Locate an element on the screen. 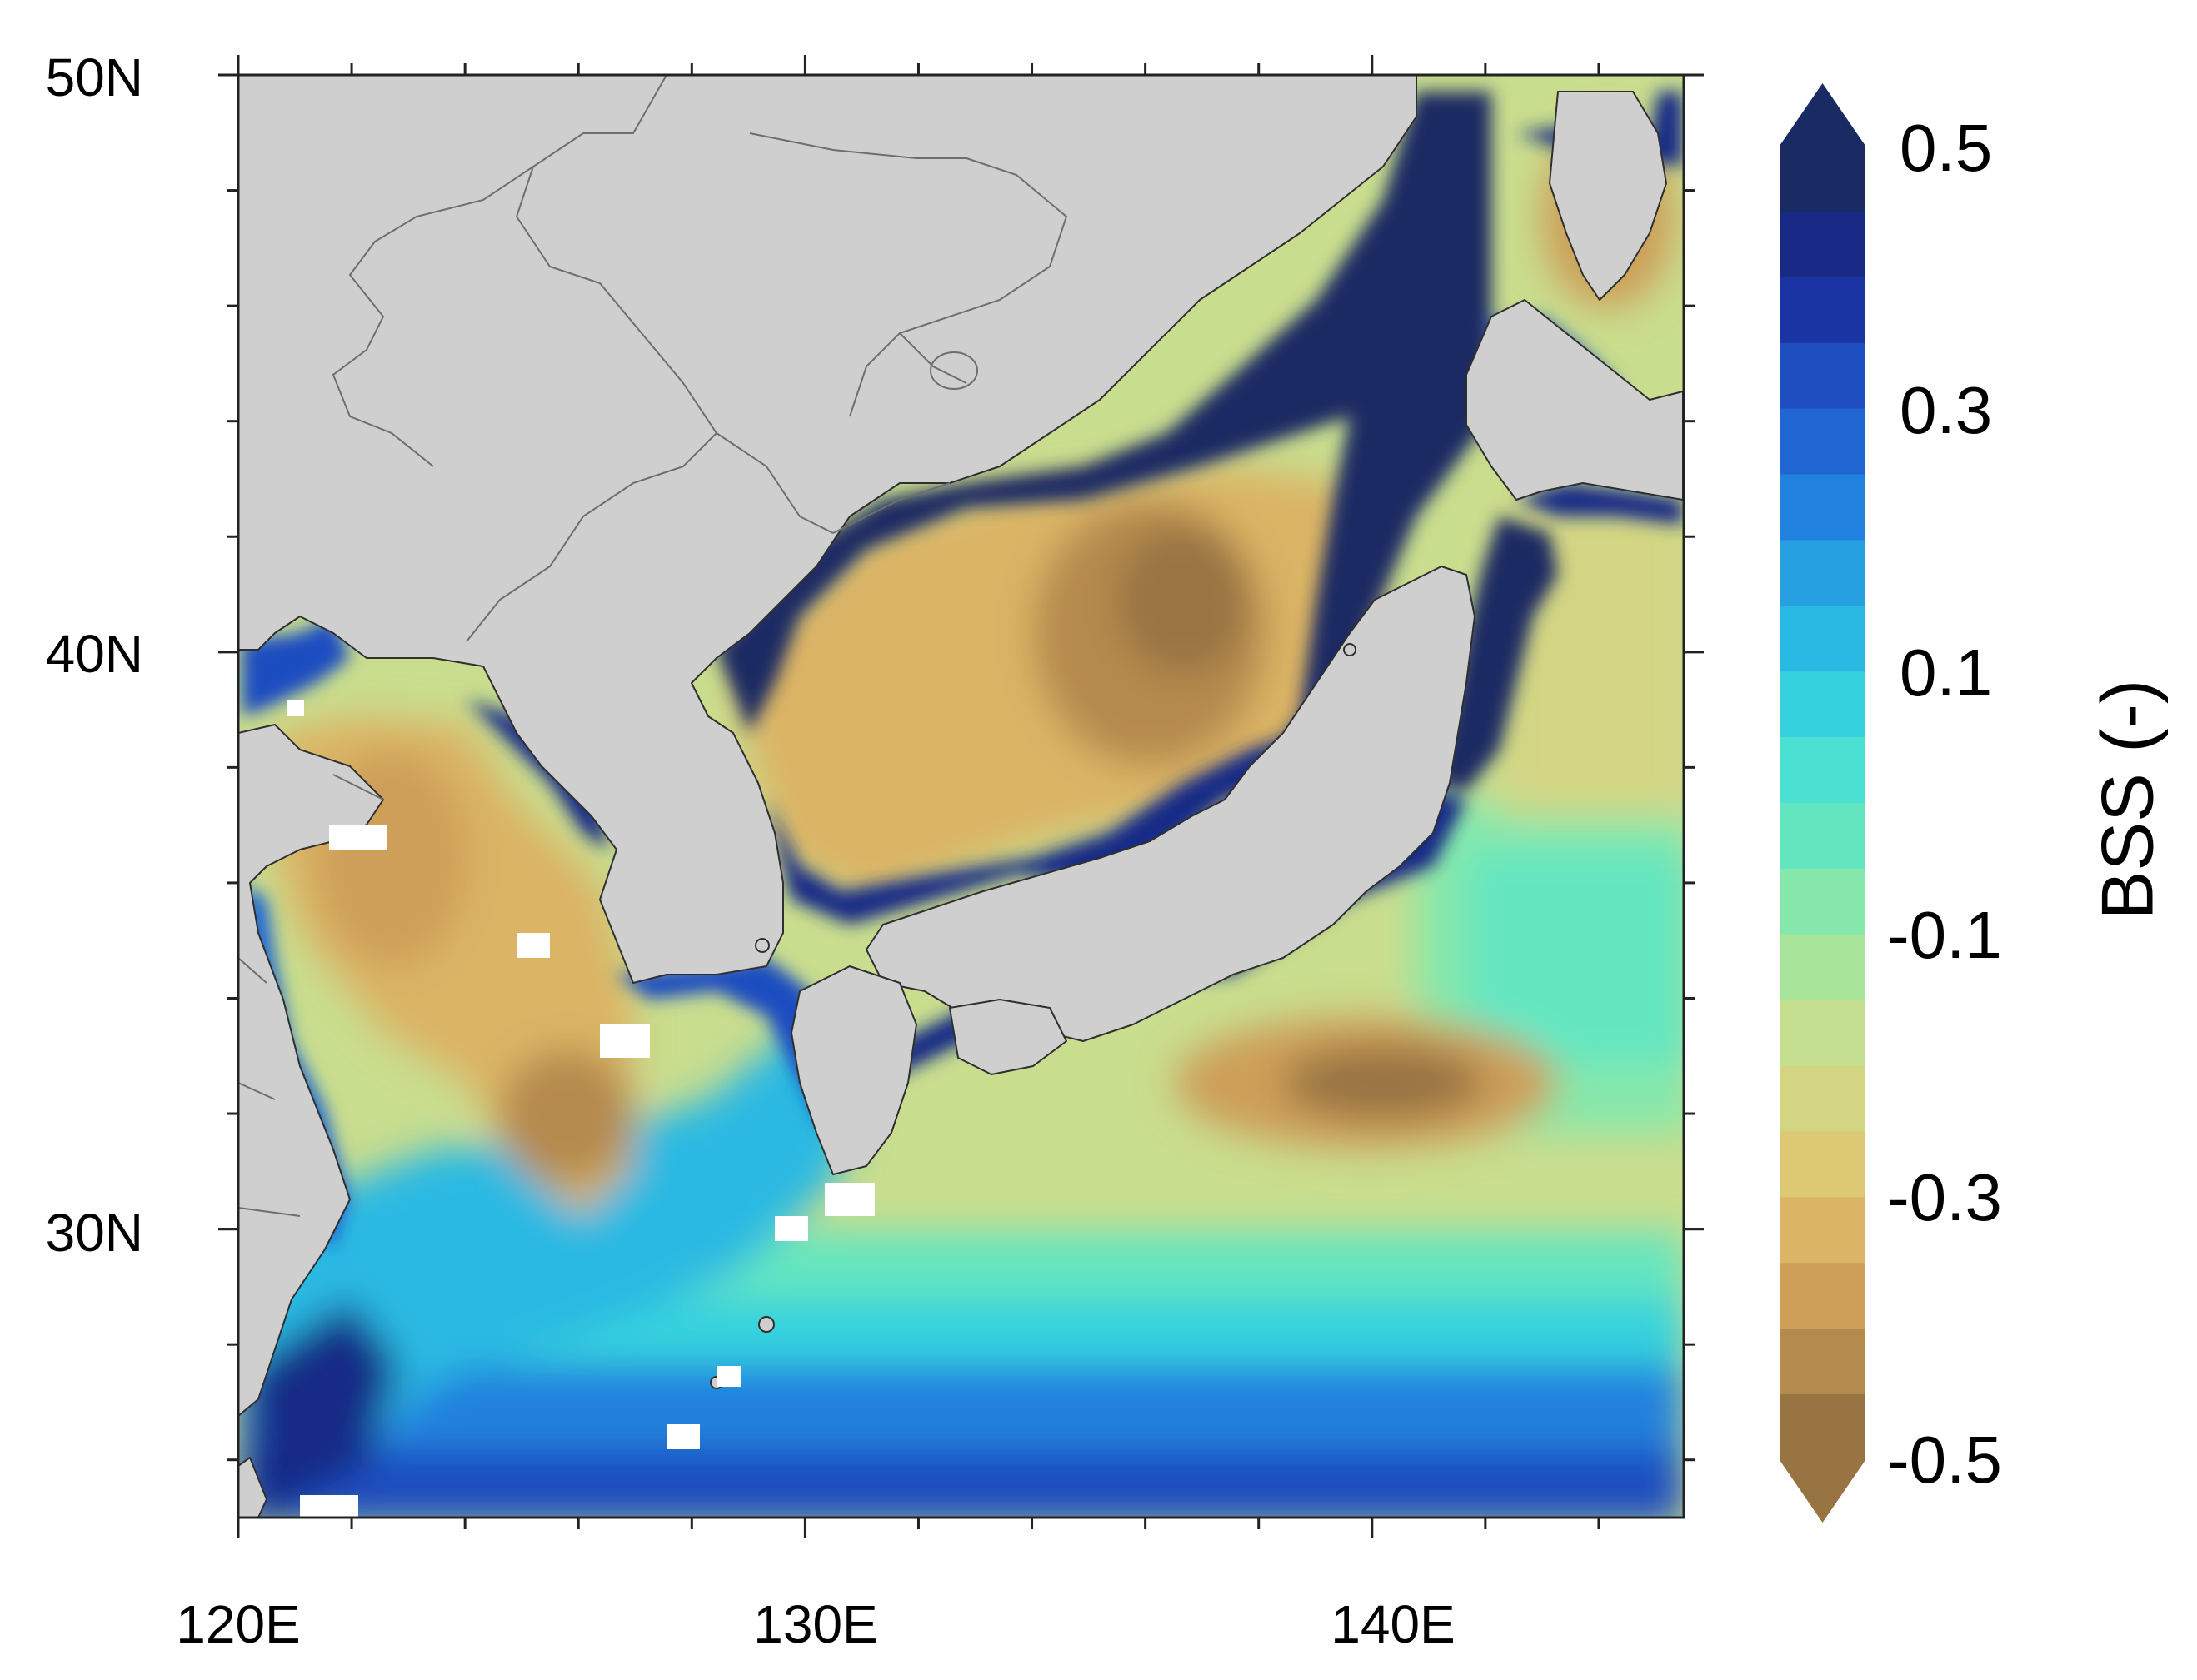 This screenshot has height=1680, width=2197. colorbar-label-0-5: 0.5 is located at coordinates (1946, 148).